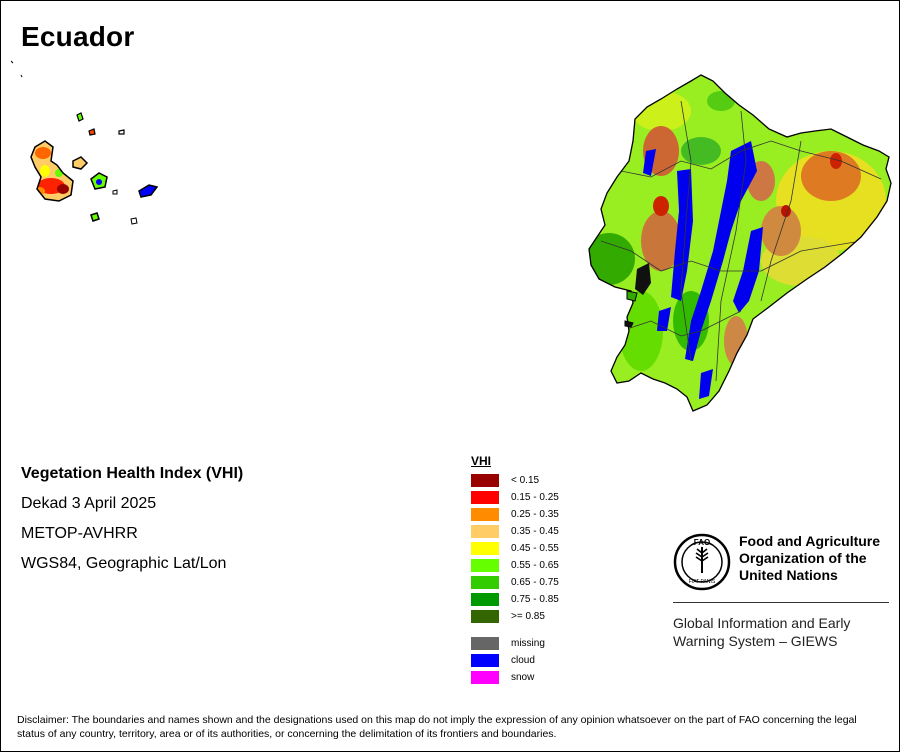  Describe the element at coordinates (535, 548) in the screenshot. I see `legend-label: 0.45 - 0.55` at that location.